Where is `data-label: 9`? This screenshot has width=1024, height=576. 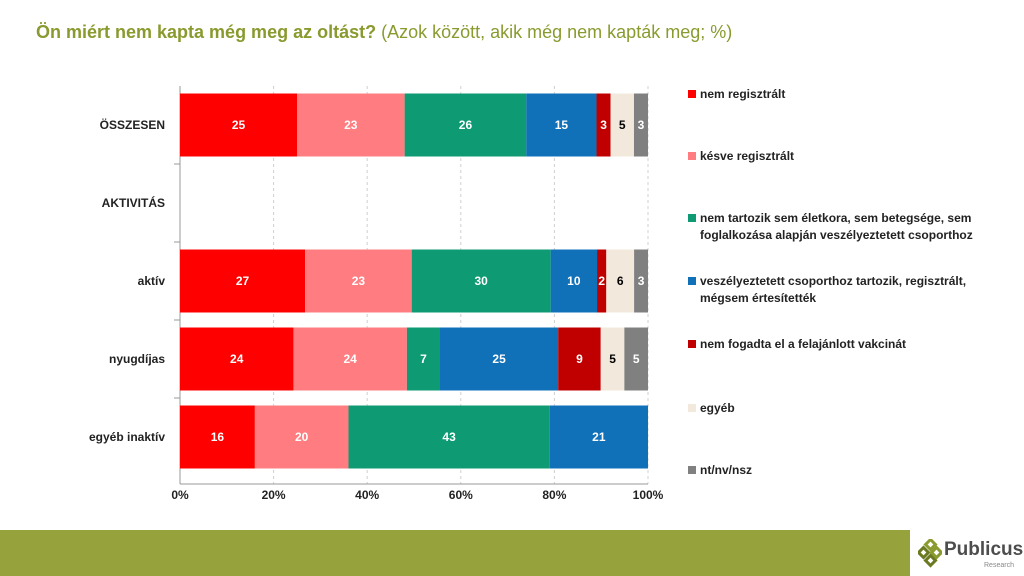
data-label: 9 is located at coordinates (579, 359).